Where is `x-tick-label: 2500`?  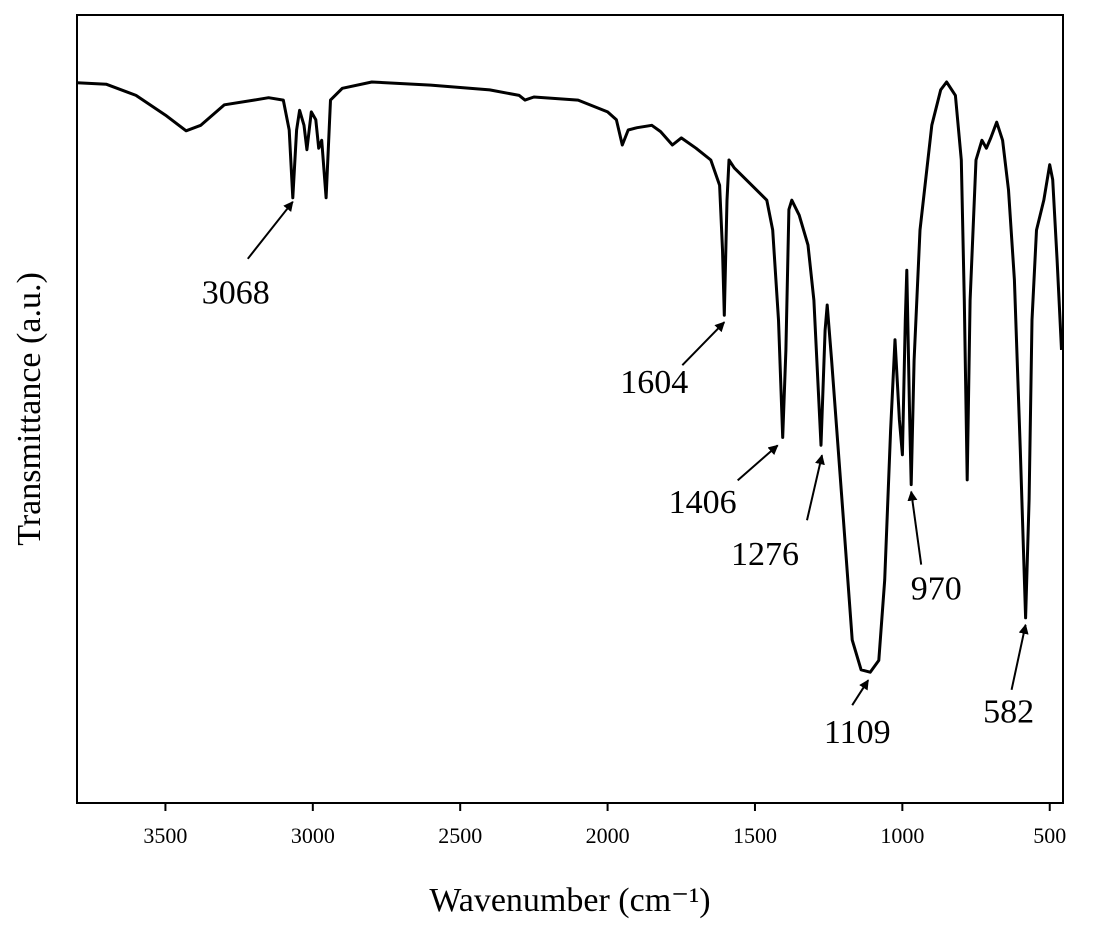
x-tick-label: 2500 is located at coordinates (460, 835).